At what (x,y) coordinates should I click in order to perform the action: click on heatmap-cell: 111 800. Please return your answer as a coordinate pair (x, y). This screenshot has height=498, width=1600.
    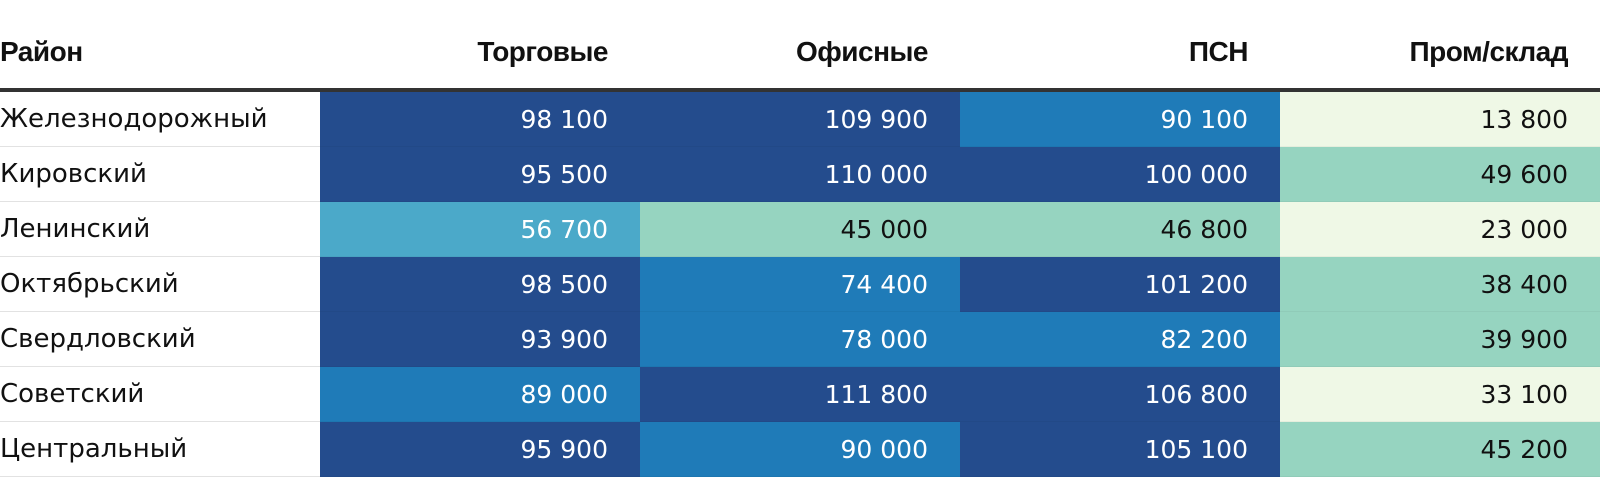
    Looking at the image, I should click on (800, 394).